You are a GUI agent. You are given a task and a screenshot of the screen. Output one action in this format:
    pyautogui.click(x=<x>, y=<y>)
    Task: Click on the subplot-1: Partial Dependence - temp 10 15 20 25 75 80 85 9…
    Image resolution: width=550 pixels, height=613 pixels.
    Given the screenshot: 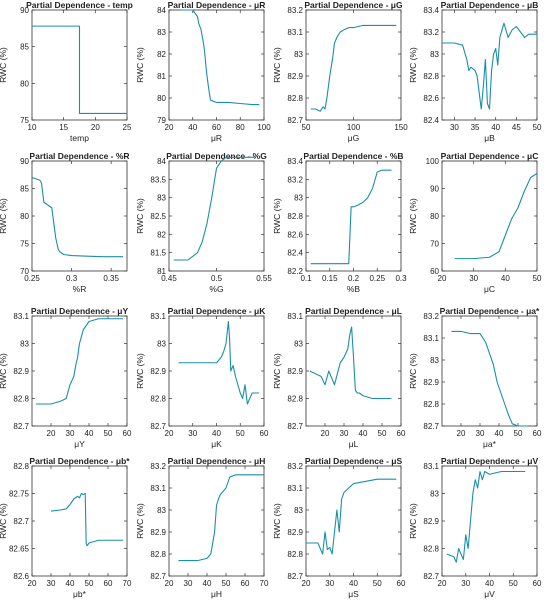 What is the action you would take?
    pyautogui.click(x=66, y=71)
    